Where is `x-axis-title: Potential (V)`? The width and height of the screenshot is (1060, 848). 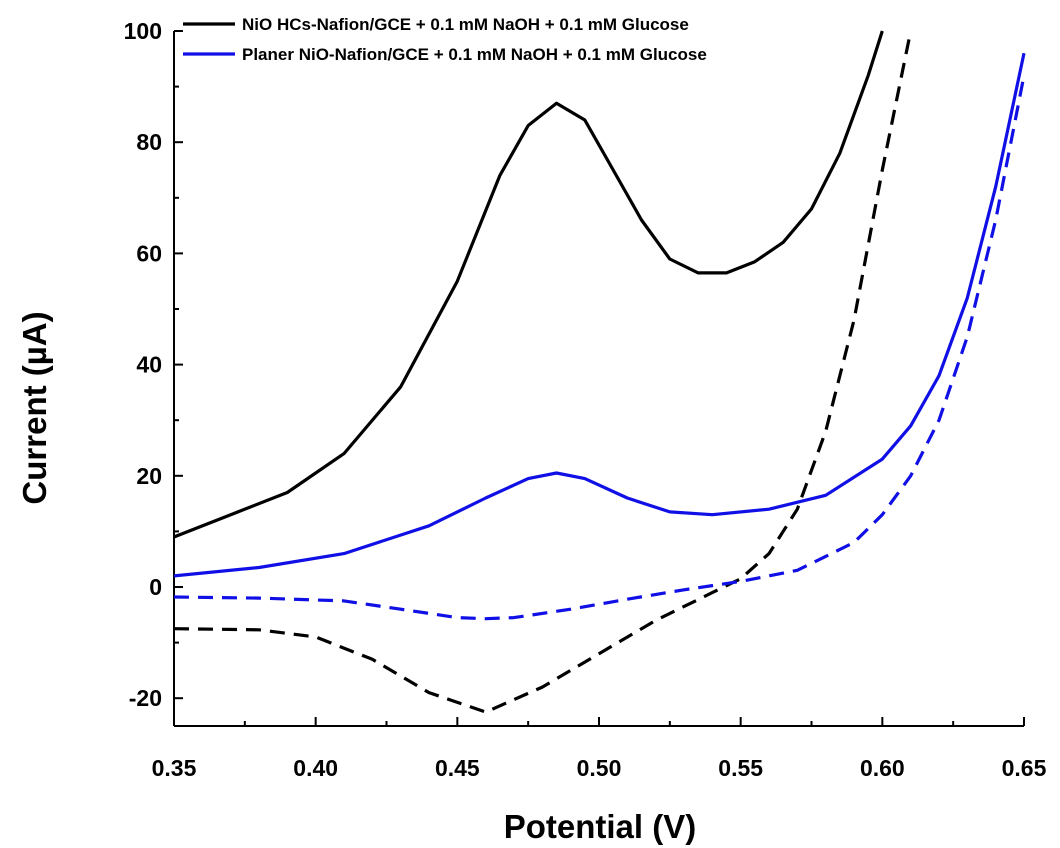
x-axis-title: Potential (V) is located at coordinates (600, 826).